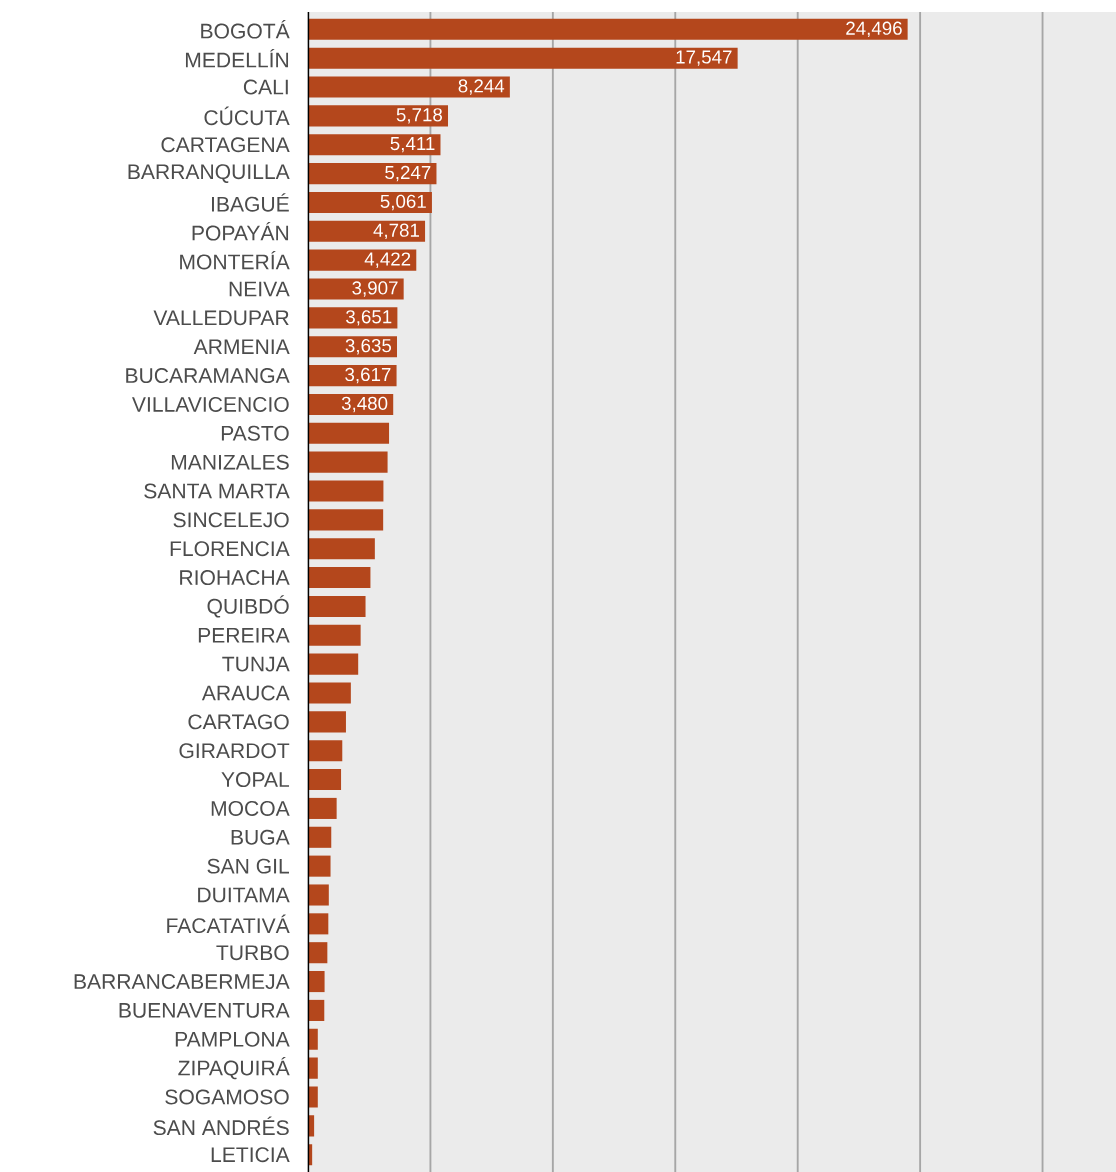 The height and width of the screenshot is (1172, 1116). I want to click on data-label: 4,422, so click(387, 260).